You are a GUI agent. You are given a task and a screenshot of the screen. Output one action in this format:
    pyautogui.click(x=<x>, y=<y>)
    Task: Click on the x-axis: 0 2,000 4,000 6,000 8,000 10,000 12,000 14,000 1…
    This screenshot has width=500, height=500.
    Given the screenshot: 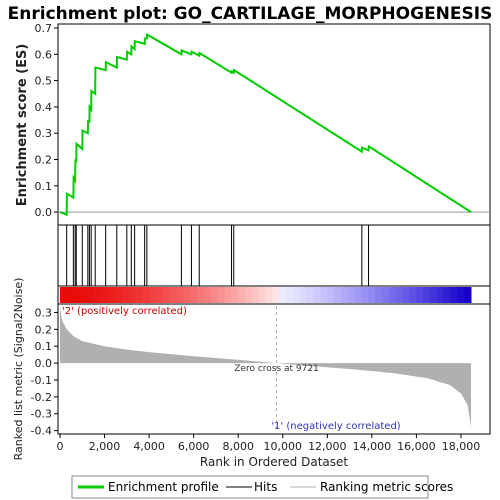 What is the action you would take?
    pyautogui.click(x=269, y=443)
    